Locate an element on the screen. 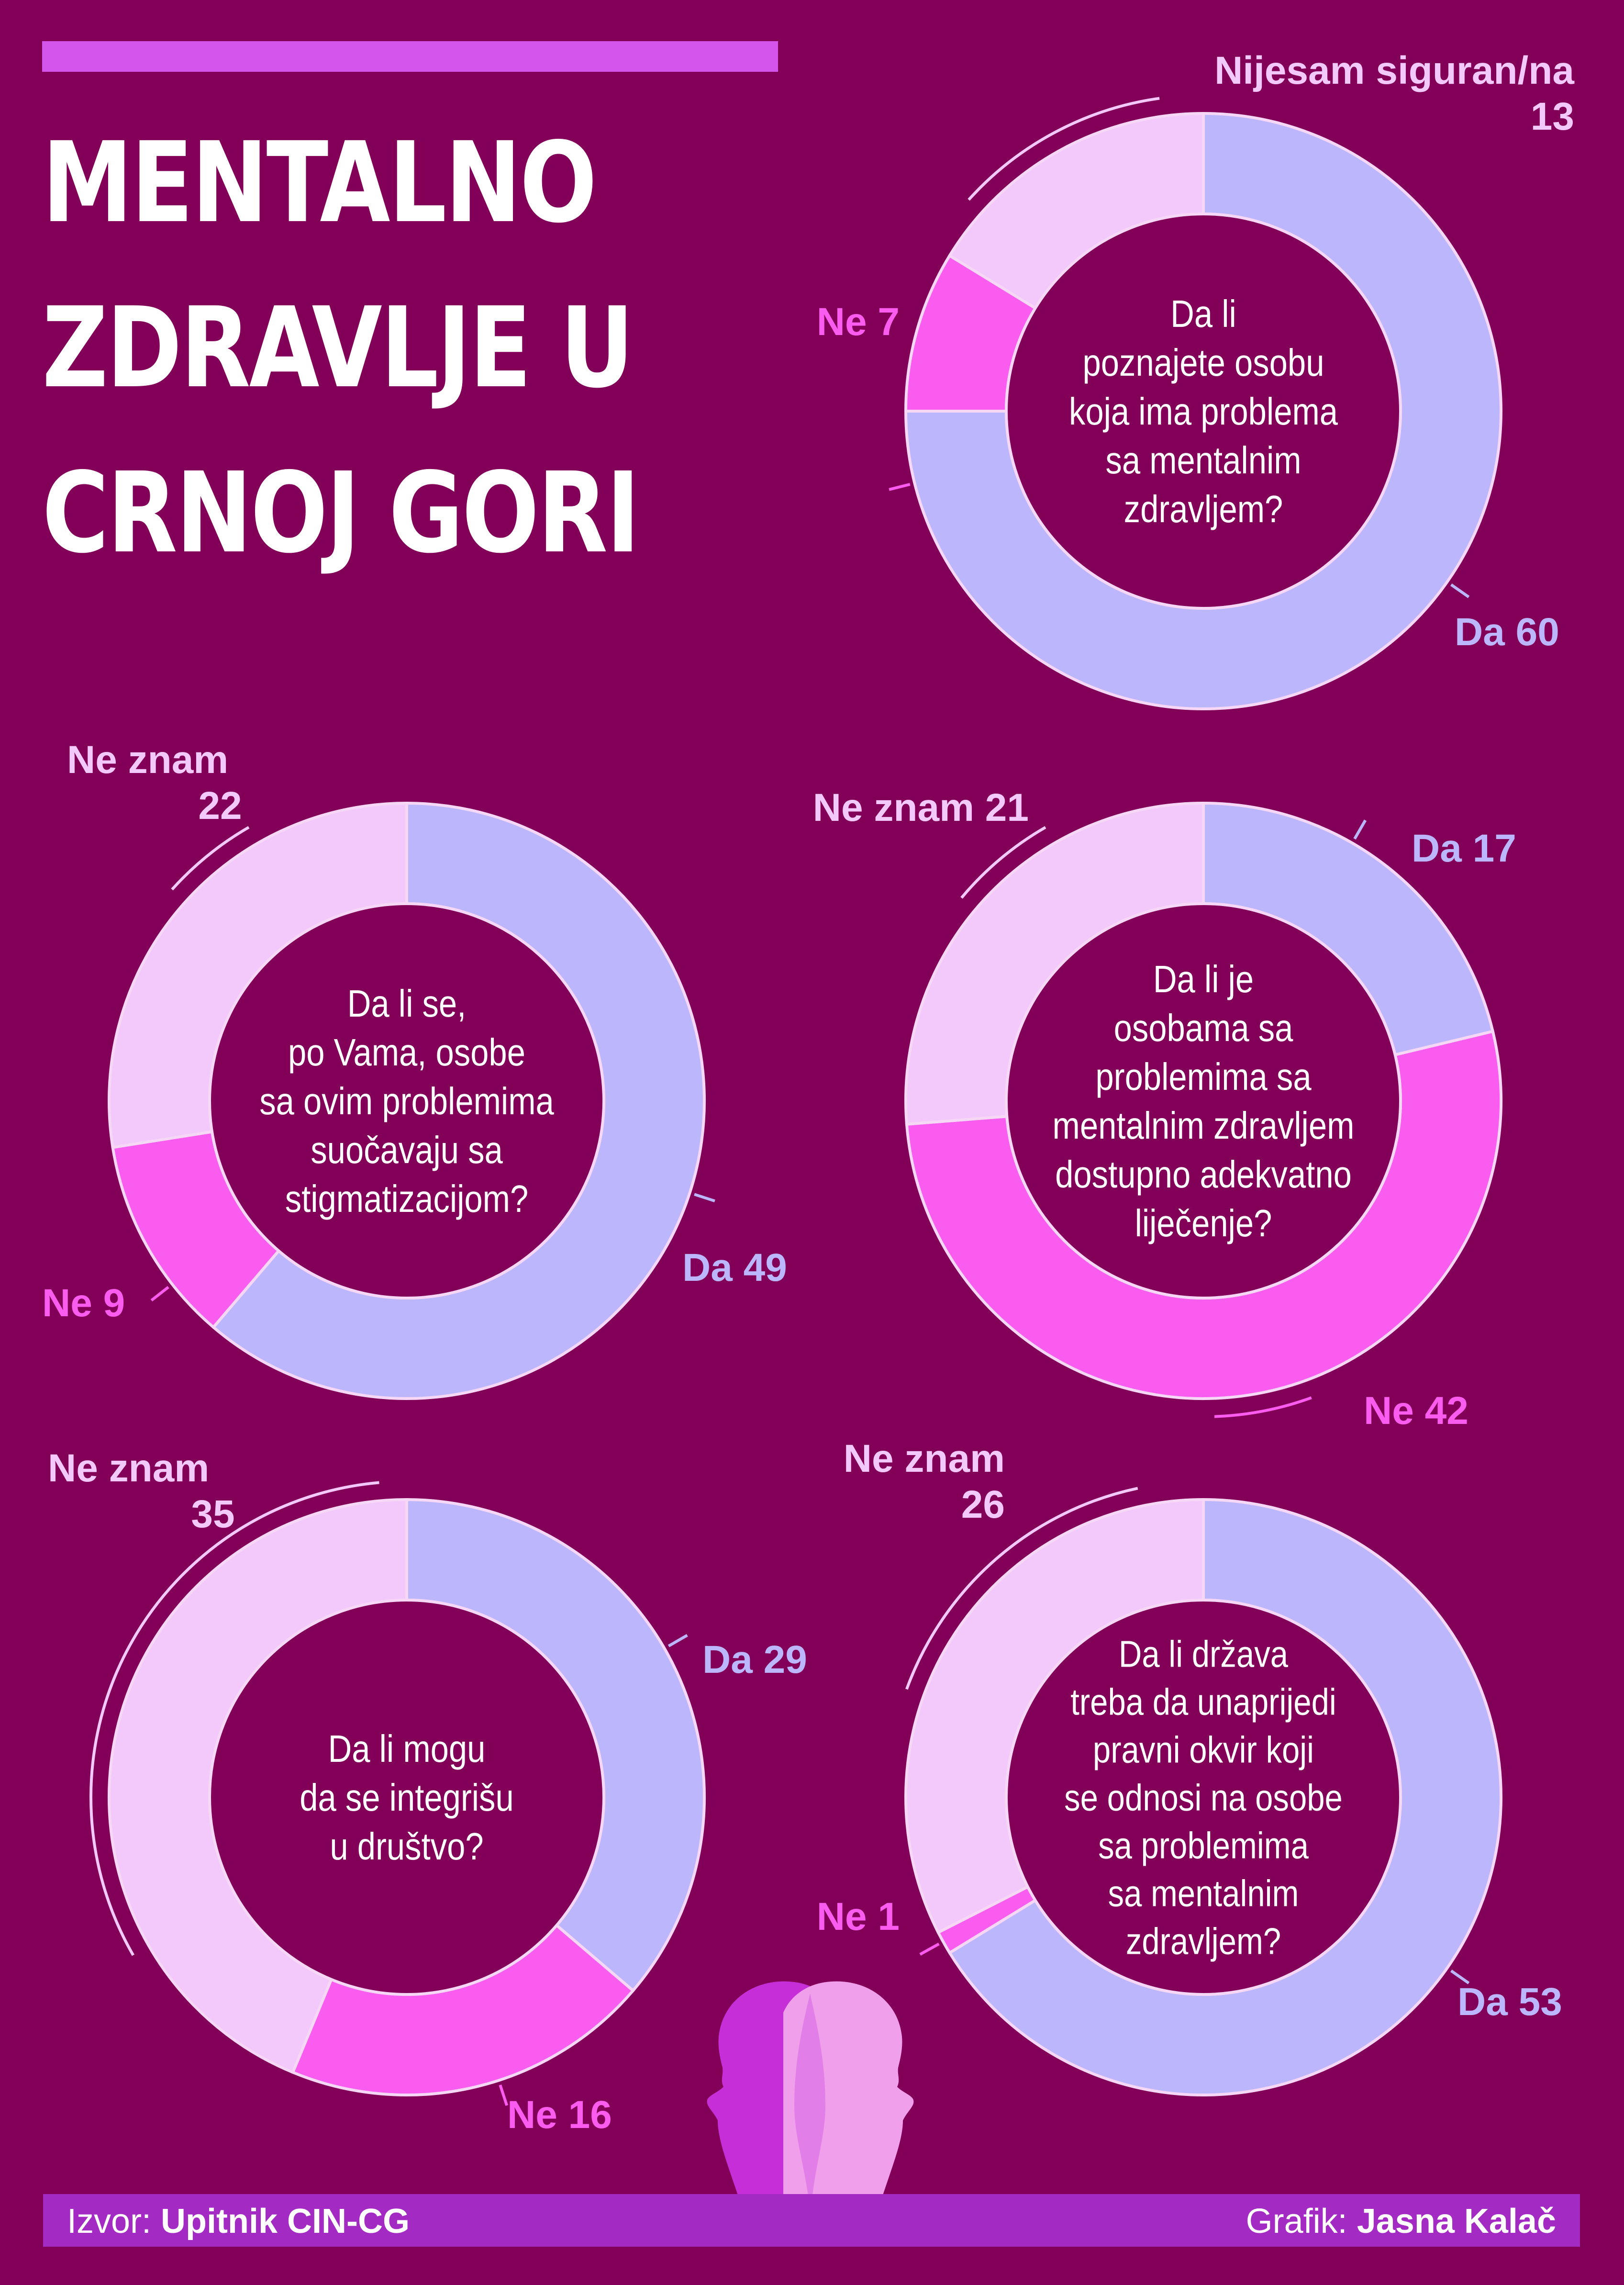 The height and width of the screenshot is (2285, 1624). two-heads-icon is located at coordinates (811, 2090).